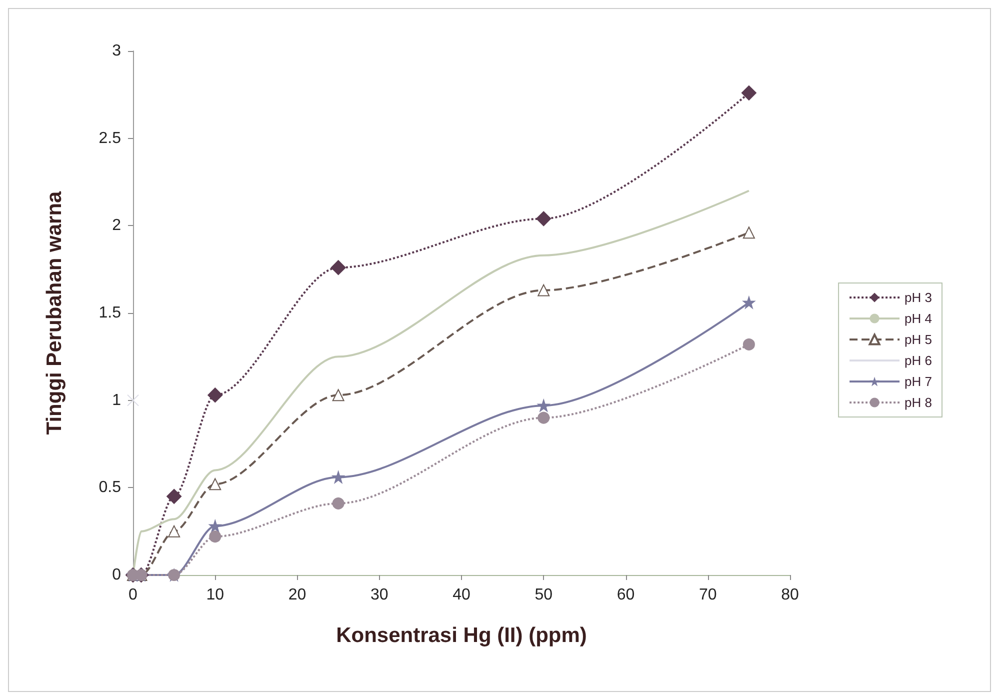 The height and width of the screenshot is (700, 999). What do you see at coordinates (707, 595) in the screenshot?
I see `x-tick-label: 70` at bounding box center [707, 595].